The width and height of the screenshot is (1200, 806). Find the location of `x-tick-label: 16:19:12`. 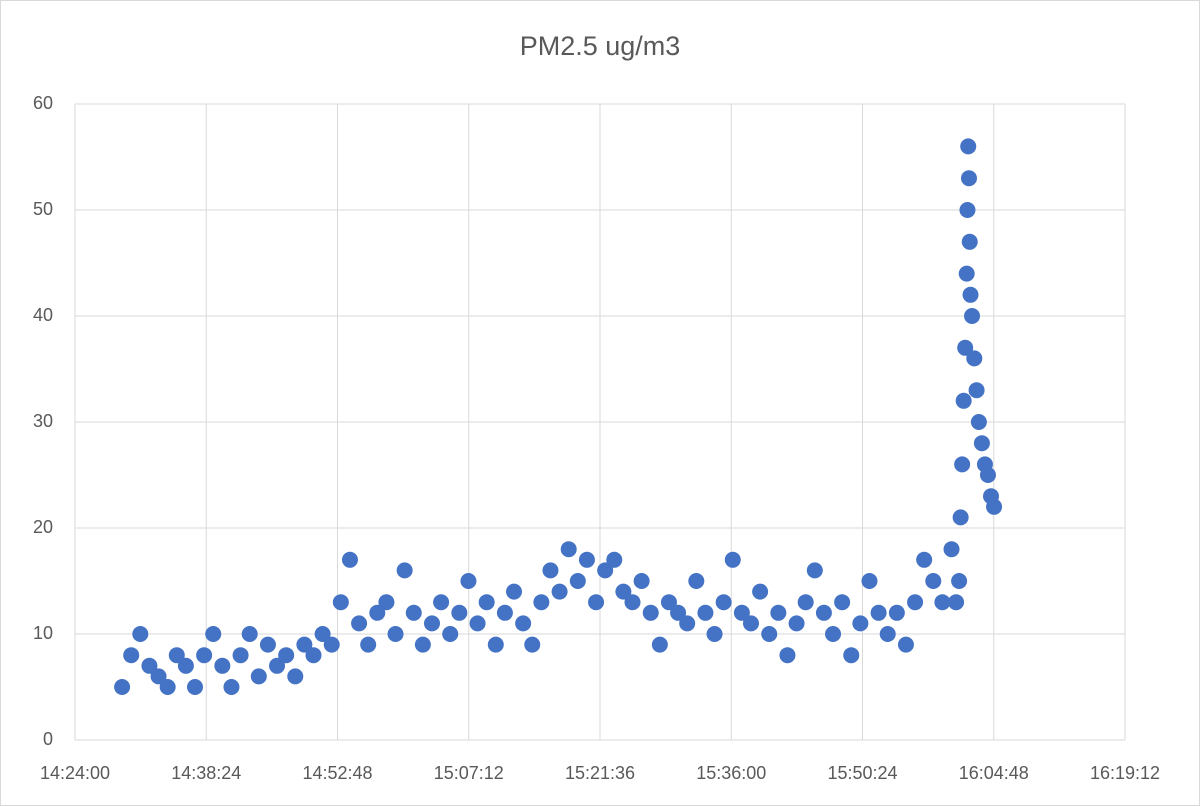

x-tick-label: 16:19:12 is located at coordinates (1125, 773).